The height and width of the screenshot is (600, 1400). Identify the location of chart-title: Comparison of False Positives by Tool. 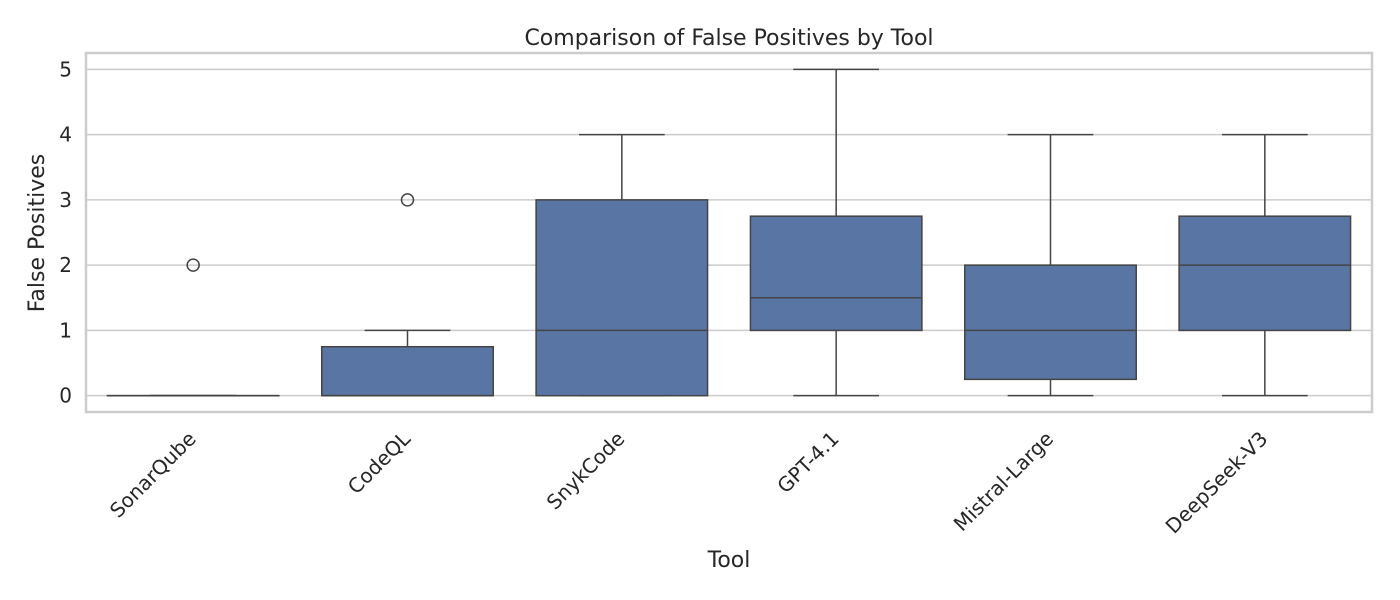
(728, 38).